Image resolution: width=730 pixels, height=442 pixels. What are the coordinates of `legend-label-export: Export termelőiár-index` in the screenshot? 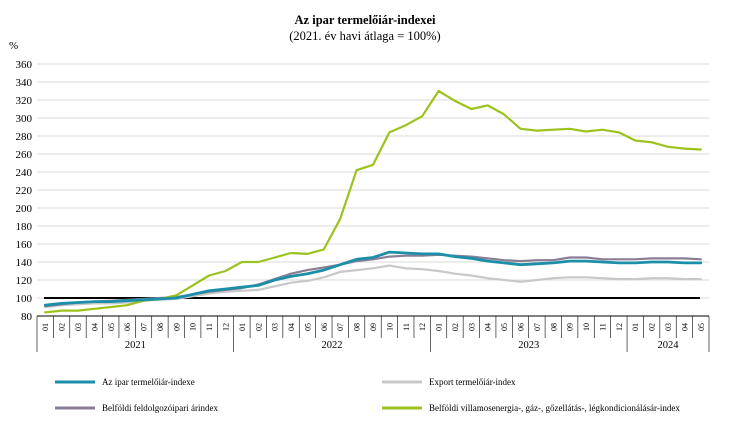 It's located at (472, 382).